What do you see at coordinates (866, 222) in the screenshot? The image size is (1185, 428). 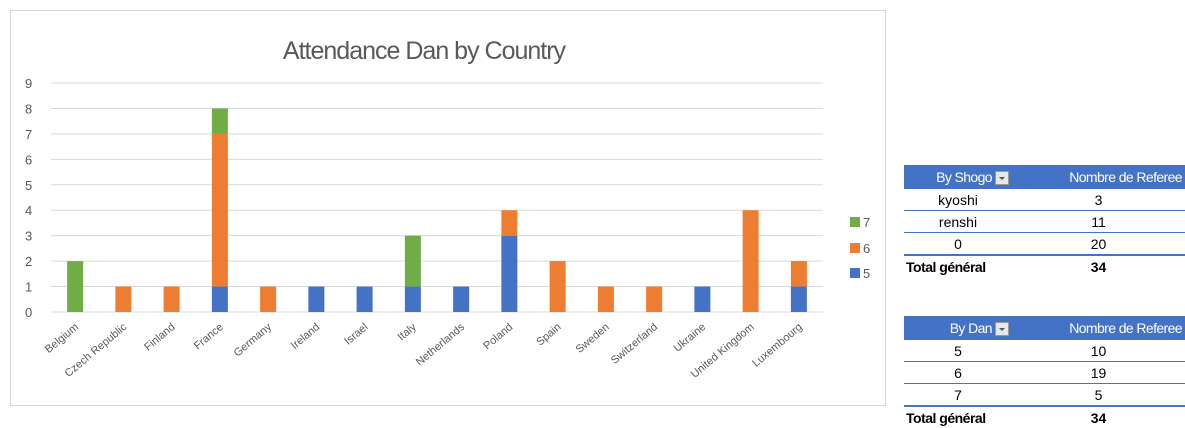 I see `legend-label: 7` at bounding box center [866, 222].